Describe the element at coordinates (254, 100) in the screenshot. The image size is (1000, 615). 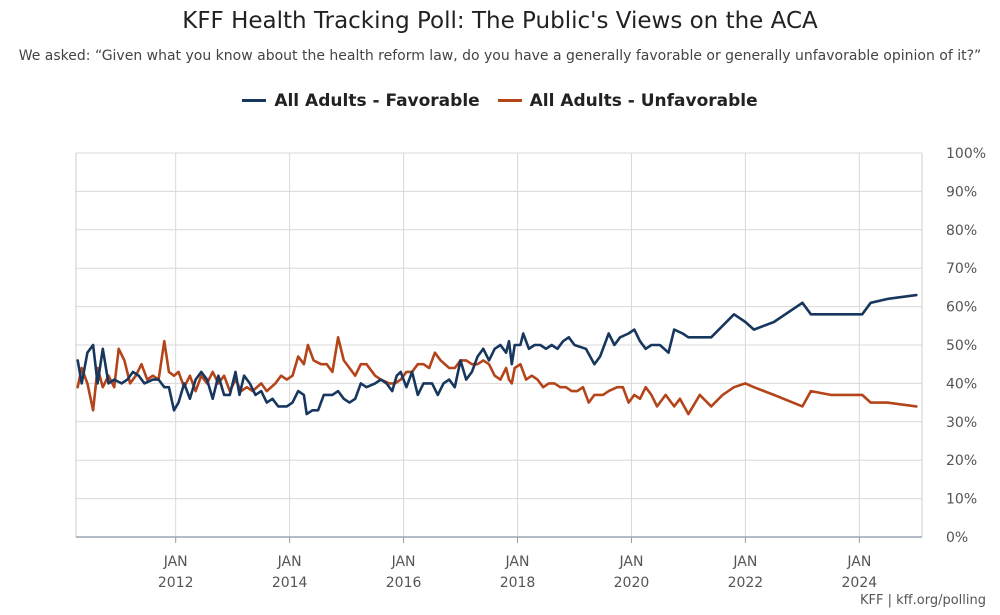
I see `legend-swatch-favorable` at that location.